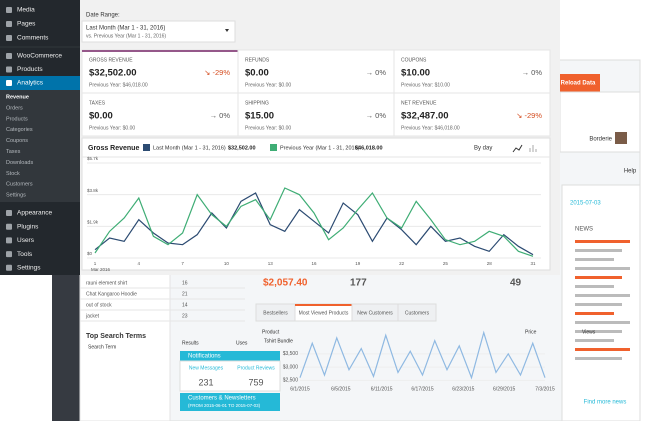 This screenshot has width=650, height=421. What do you see at coordinates (14, 108) in the screenshot?
I see `submenu-item: Orders` at bounding box center [14, 108].